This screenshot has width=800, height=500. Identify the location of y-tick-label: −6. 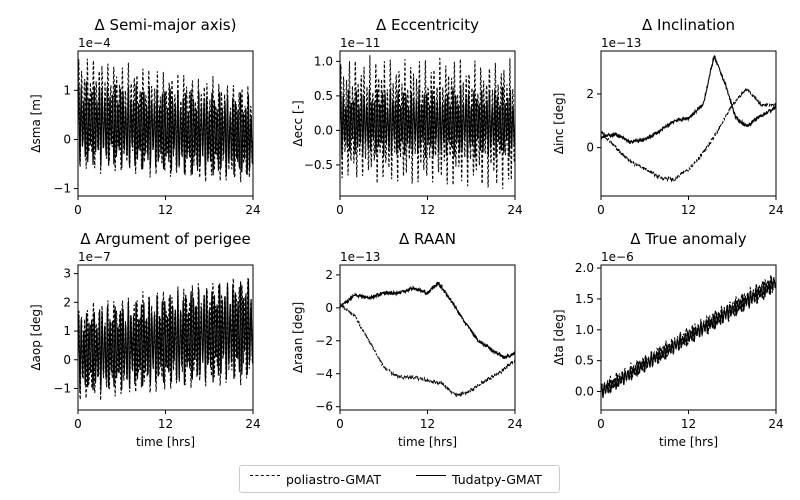
(324, 407).